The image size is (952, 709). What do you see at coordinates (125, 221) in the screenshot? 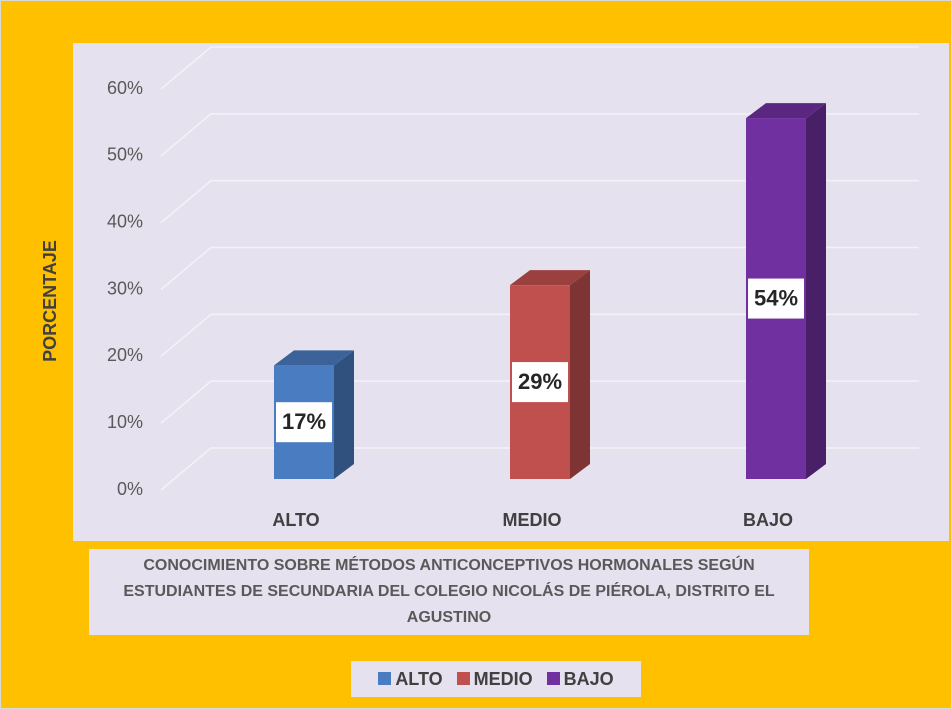
I see `y-tick-label: 40%` at bounding box center [125, 221].